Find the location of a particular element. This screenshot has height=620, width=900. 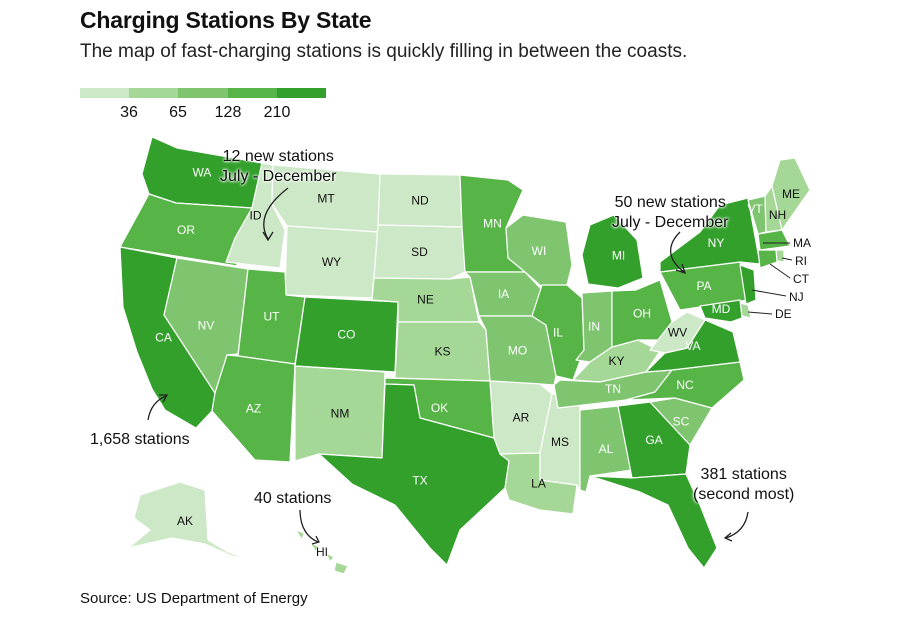

state-label-SD: SD is located at coordinates (419, 252).